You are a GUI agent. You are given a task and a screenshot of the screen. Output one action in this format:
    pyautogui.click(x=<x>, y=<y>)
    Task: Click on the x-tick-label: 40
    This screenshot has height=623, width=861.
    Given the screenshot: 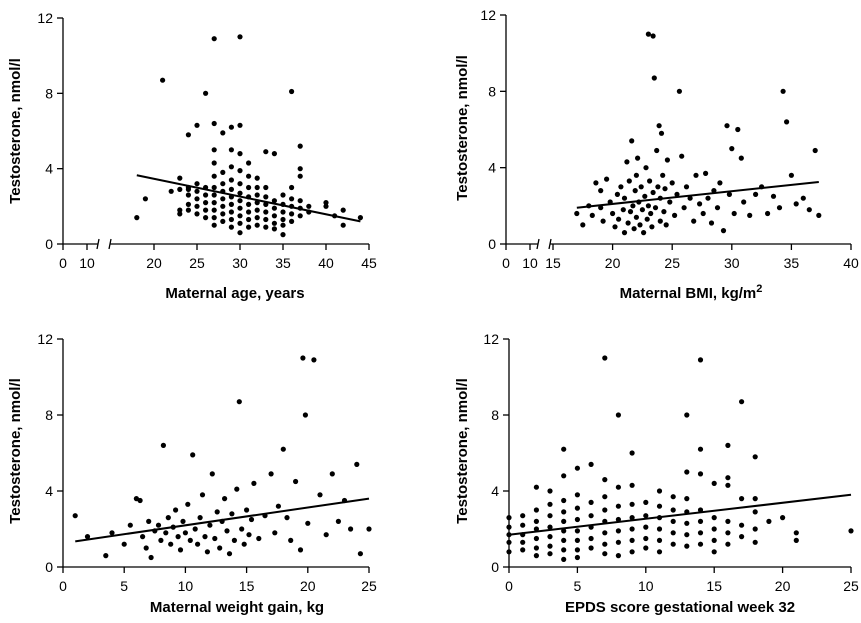 What is the action you would take?
    pyautogui.click(x=326, y=263)
    